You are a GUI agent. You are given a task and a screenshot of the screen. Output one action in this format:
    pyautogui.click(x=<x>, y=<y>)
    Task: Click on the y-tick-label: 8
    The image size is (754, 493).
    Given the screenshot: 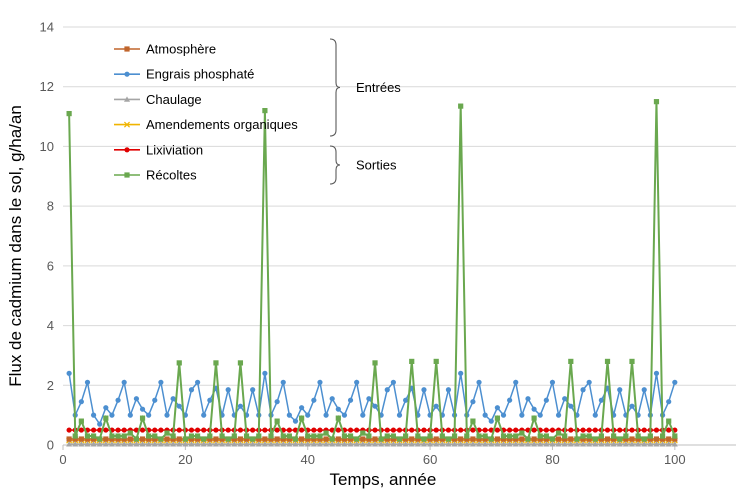 What is the action you would take?
    pyautogui.click(x=50, y=206)
    